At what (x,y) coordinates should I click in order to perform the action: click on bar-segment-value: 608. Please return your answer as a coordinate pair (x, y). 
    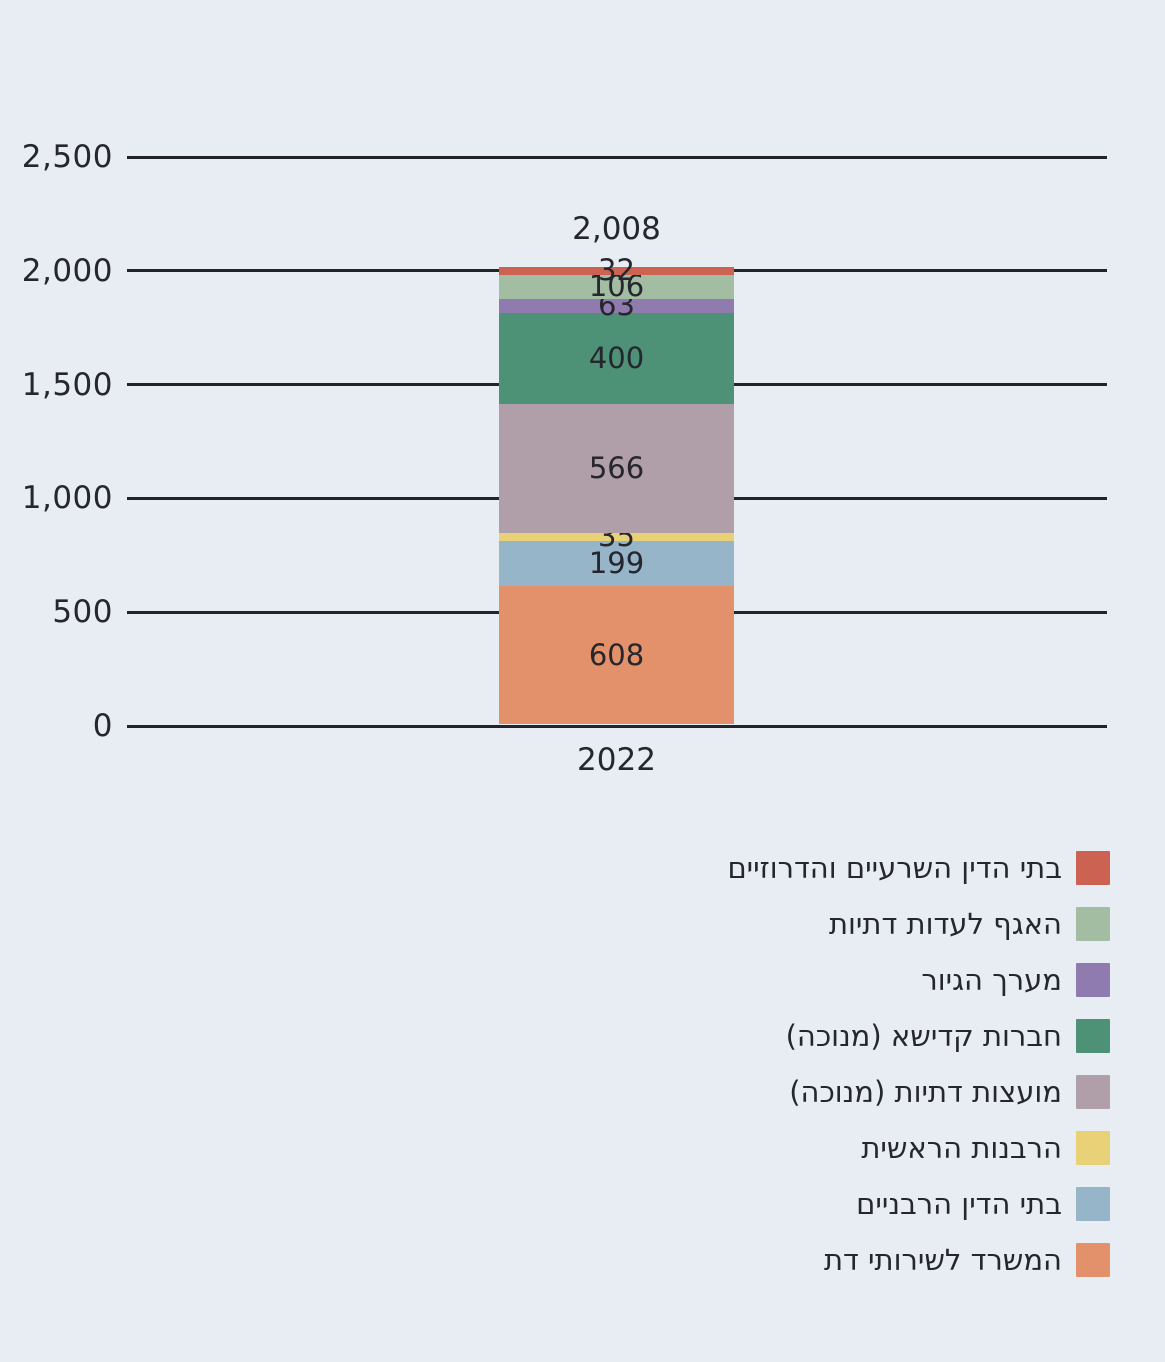
    Looking at the image, I should click on (616, 654).